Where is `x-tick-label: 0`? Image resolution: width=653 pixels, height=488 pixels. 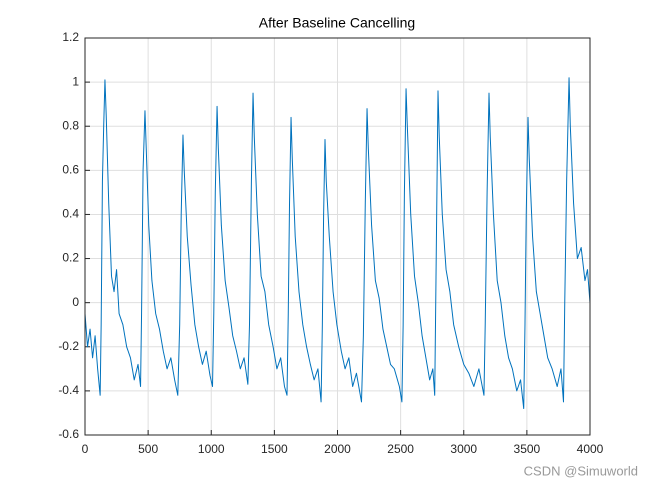
x-tick-label: 0 is located at coordinates (85, 449).